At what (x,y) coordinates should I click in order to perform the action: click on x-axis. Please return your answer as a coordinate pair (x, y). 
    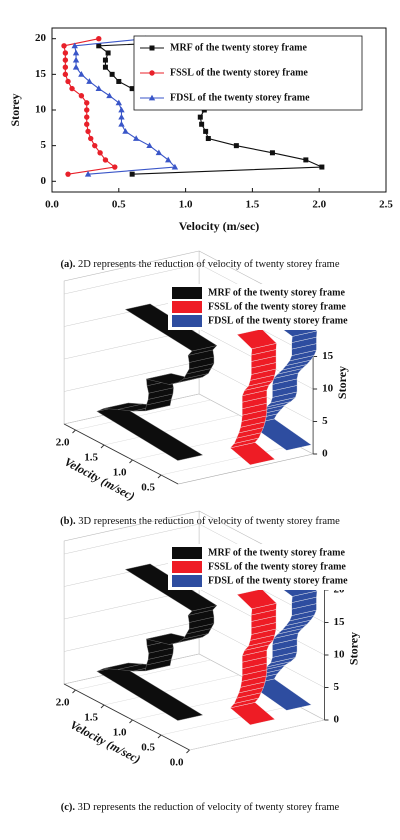
    Looking at the image, I should click on (121, 454).